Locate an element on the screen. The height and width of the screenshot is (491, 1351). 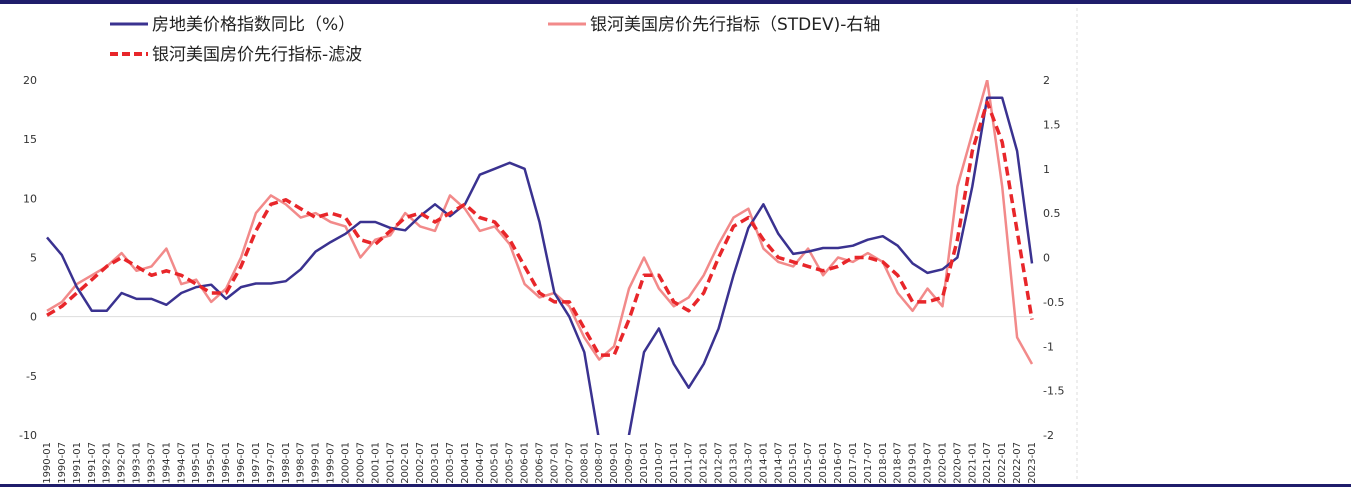
x-tick-label: 2001-01 is located at coordinates (375, 463).